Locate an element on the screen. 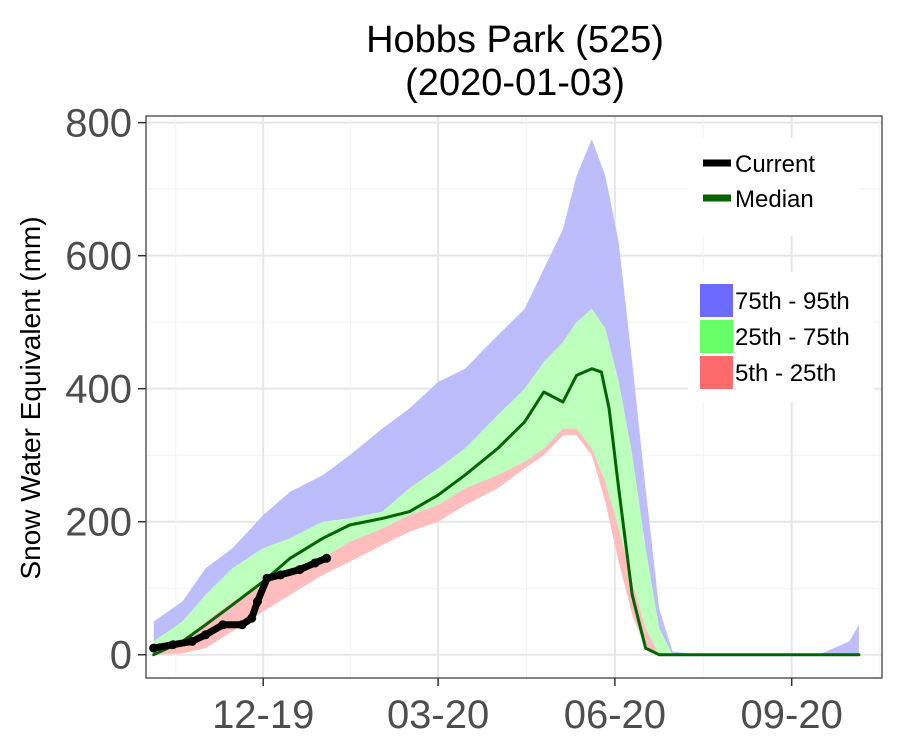 This screenshot has width=900, height=750. legend-band-label: 75th - 95th is located at coordinates (792, 301).